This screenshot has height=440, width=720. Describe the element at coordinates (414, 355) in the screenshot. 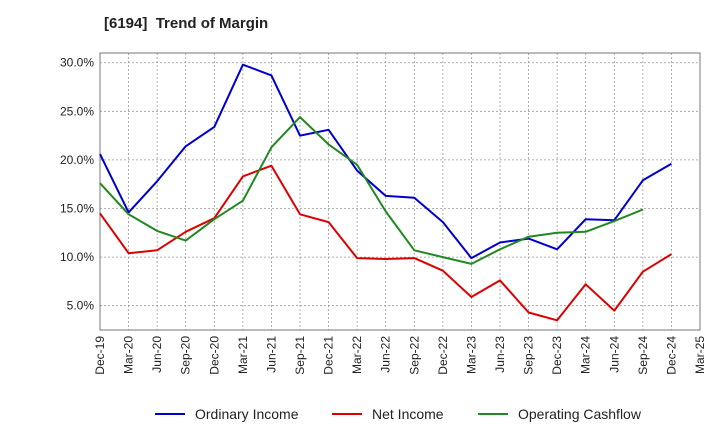

I see `x-tick-label: Sep-22` at that location.